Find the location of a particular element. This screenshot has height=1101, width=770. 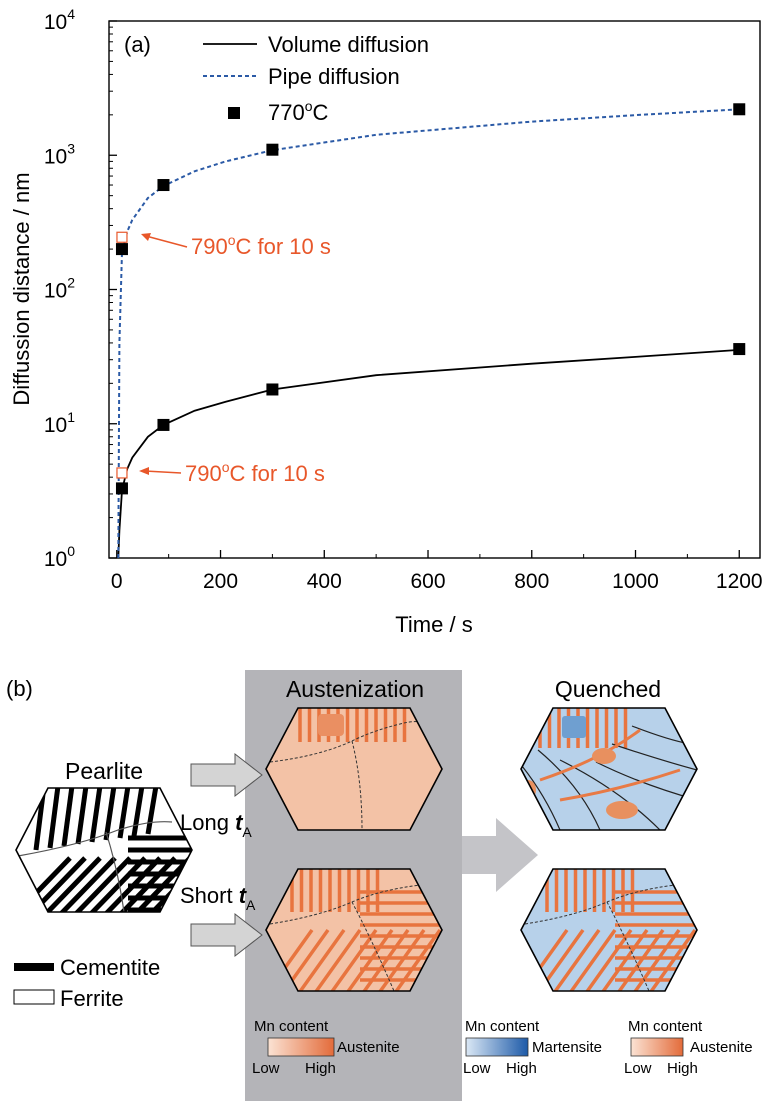

martensite-label: Martensite is located at coordinates (567, 1047).